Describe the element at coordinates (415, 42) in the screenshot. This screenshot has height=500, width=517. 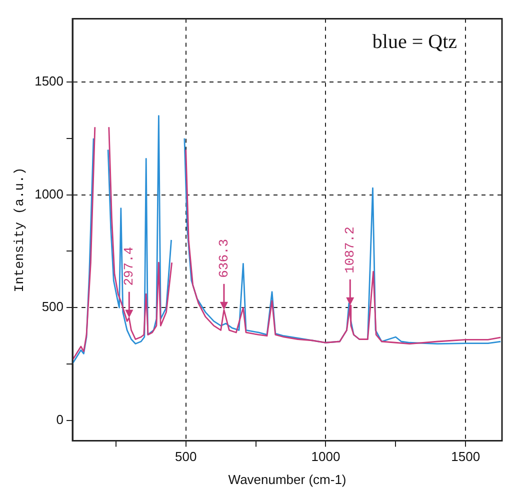
I see `annotation: blue = Qtz` at that location.